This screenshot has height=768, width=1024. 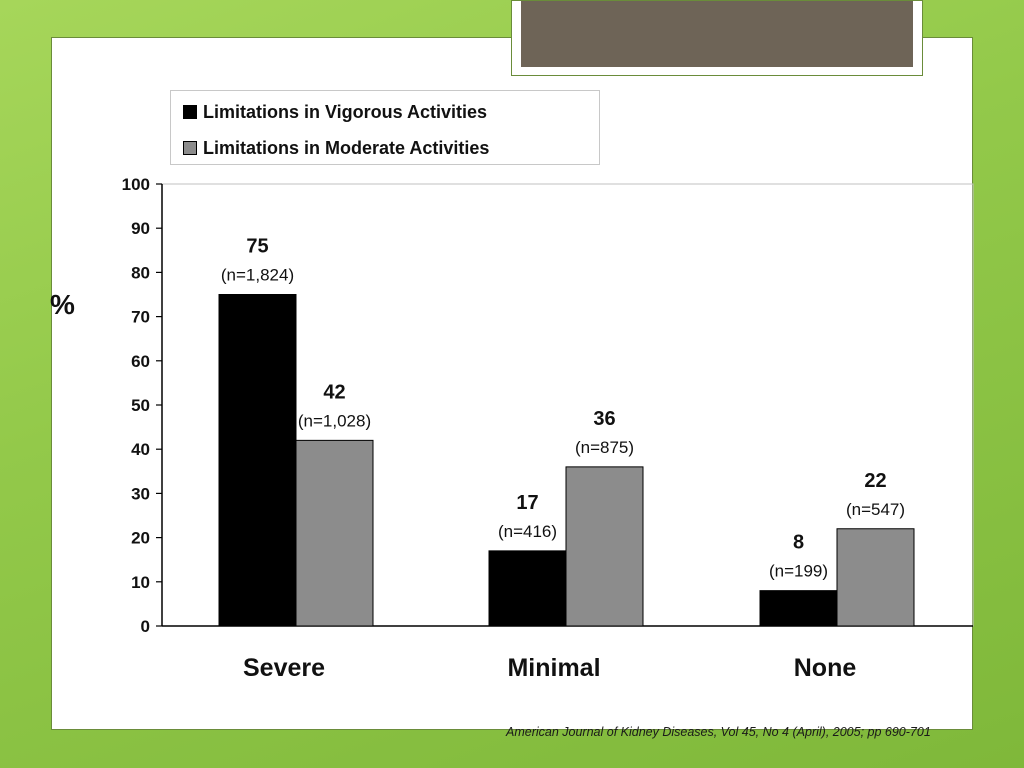 I want to click on y-tick-label: 30, so click(x=140, y=493).